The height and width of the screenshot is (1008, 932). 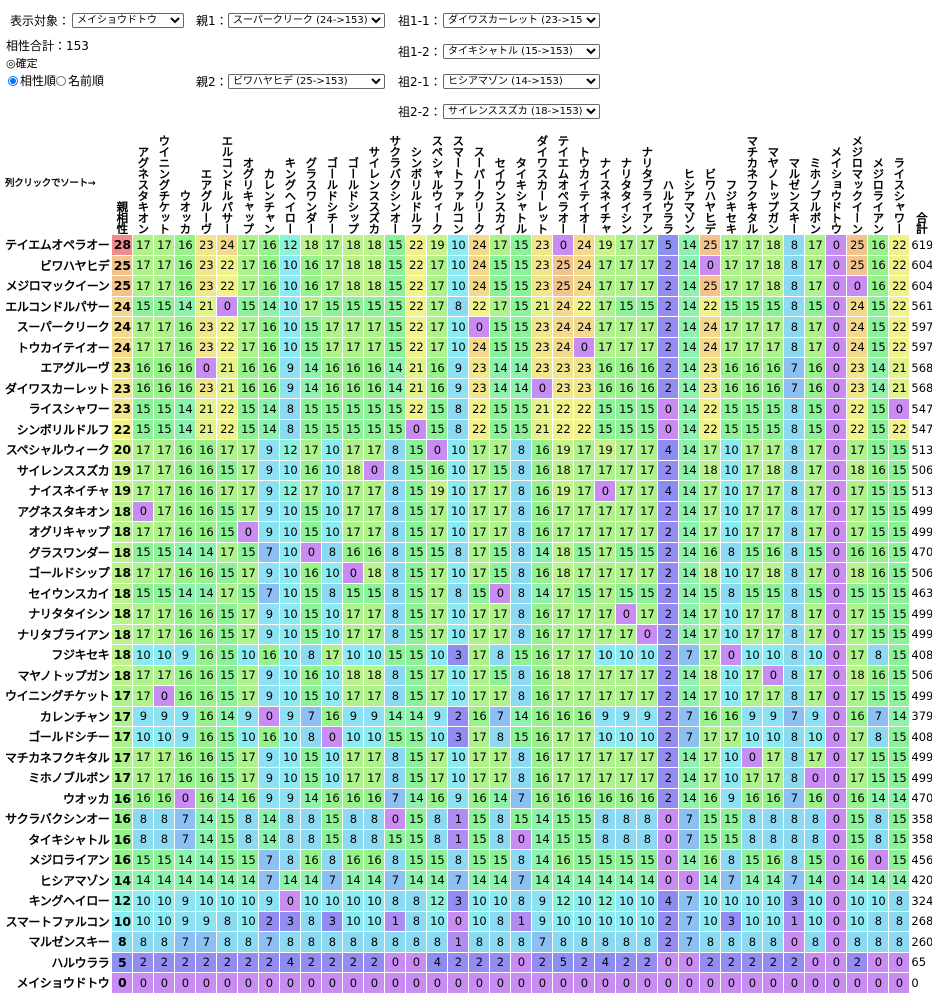 I want to click on column-header: エルコンドルパサー, so click(x=227, y=181).